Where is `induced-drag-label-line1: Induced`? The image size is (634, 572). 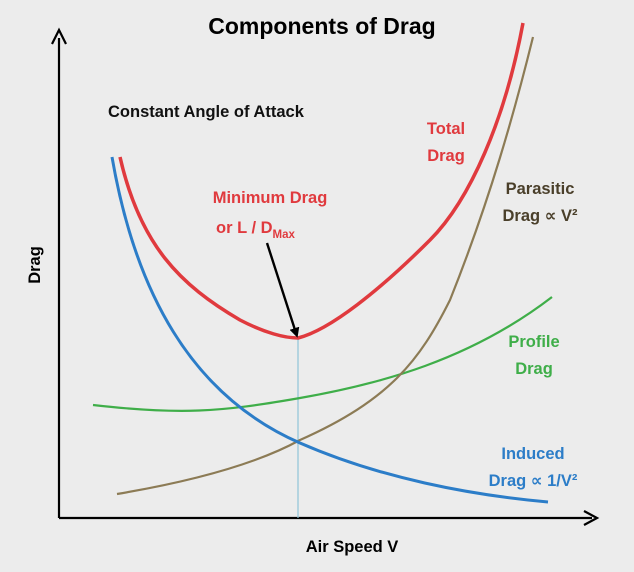 induced-drag-label-line1: Induced is located at coordinates (532, 454).